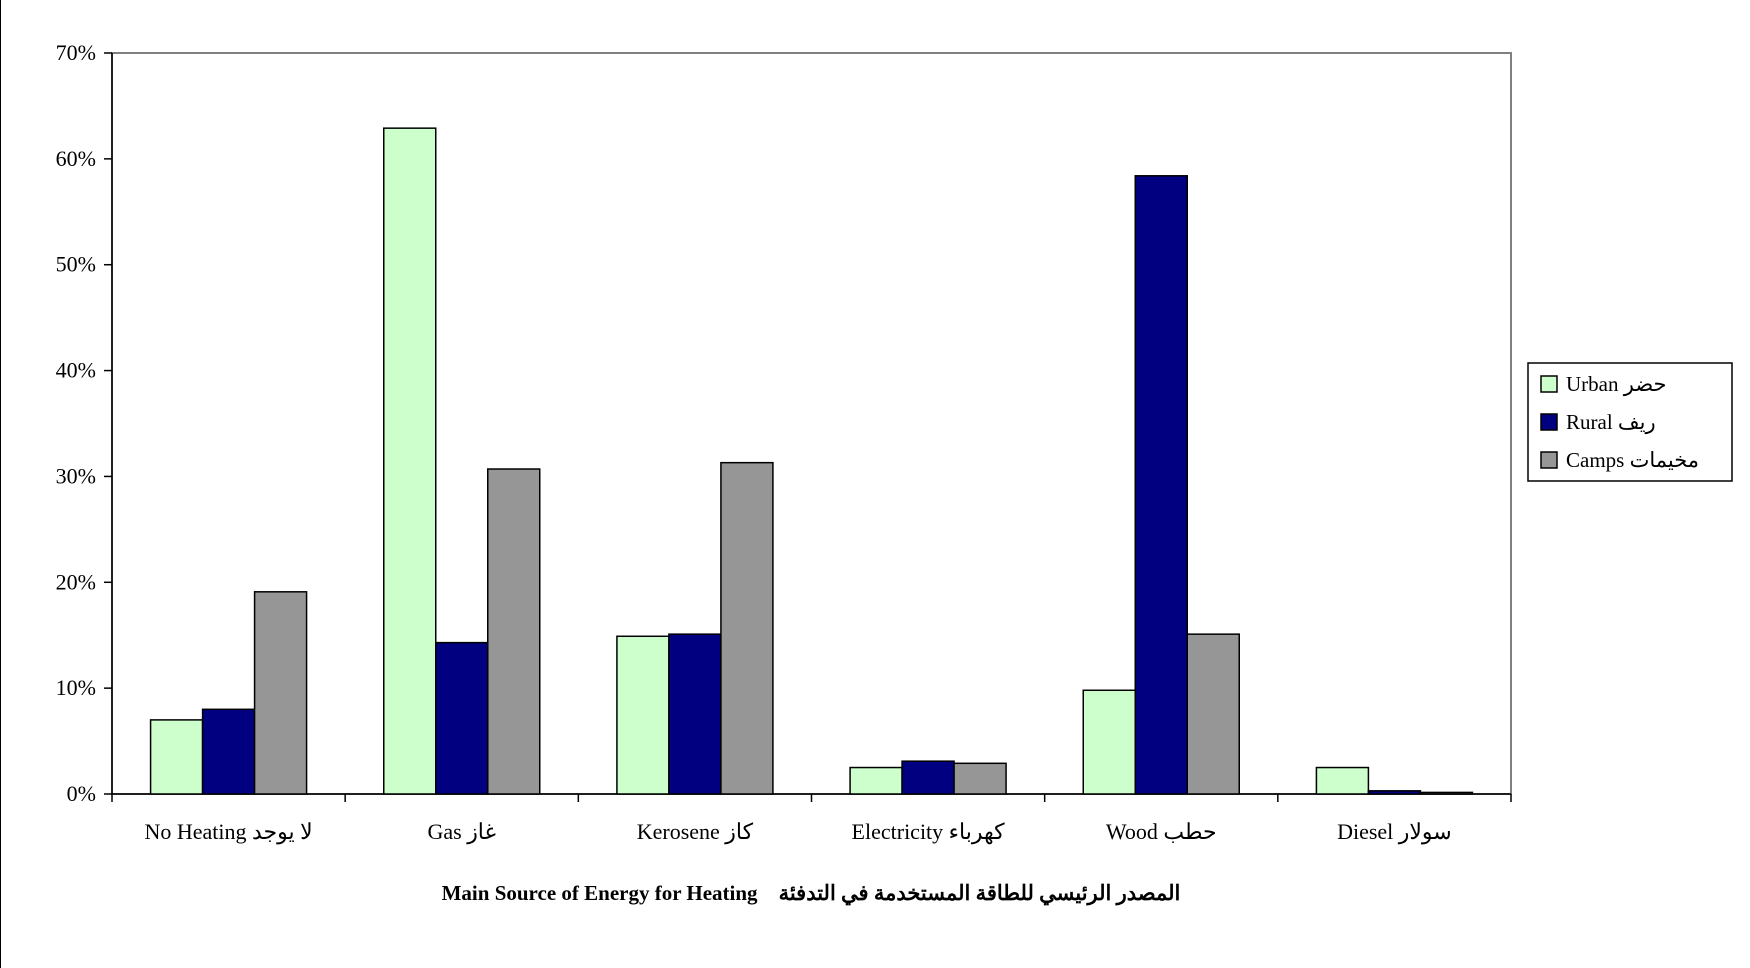 The image size is (1750, 968). Describe the element at coordinates (1394, 832) in the screenshot. I see `x-tick-label: Diesel سولار` at that location.